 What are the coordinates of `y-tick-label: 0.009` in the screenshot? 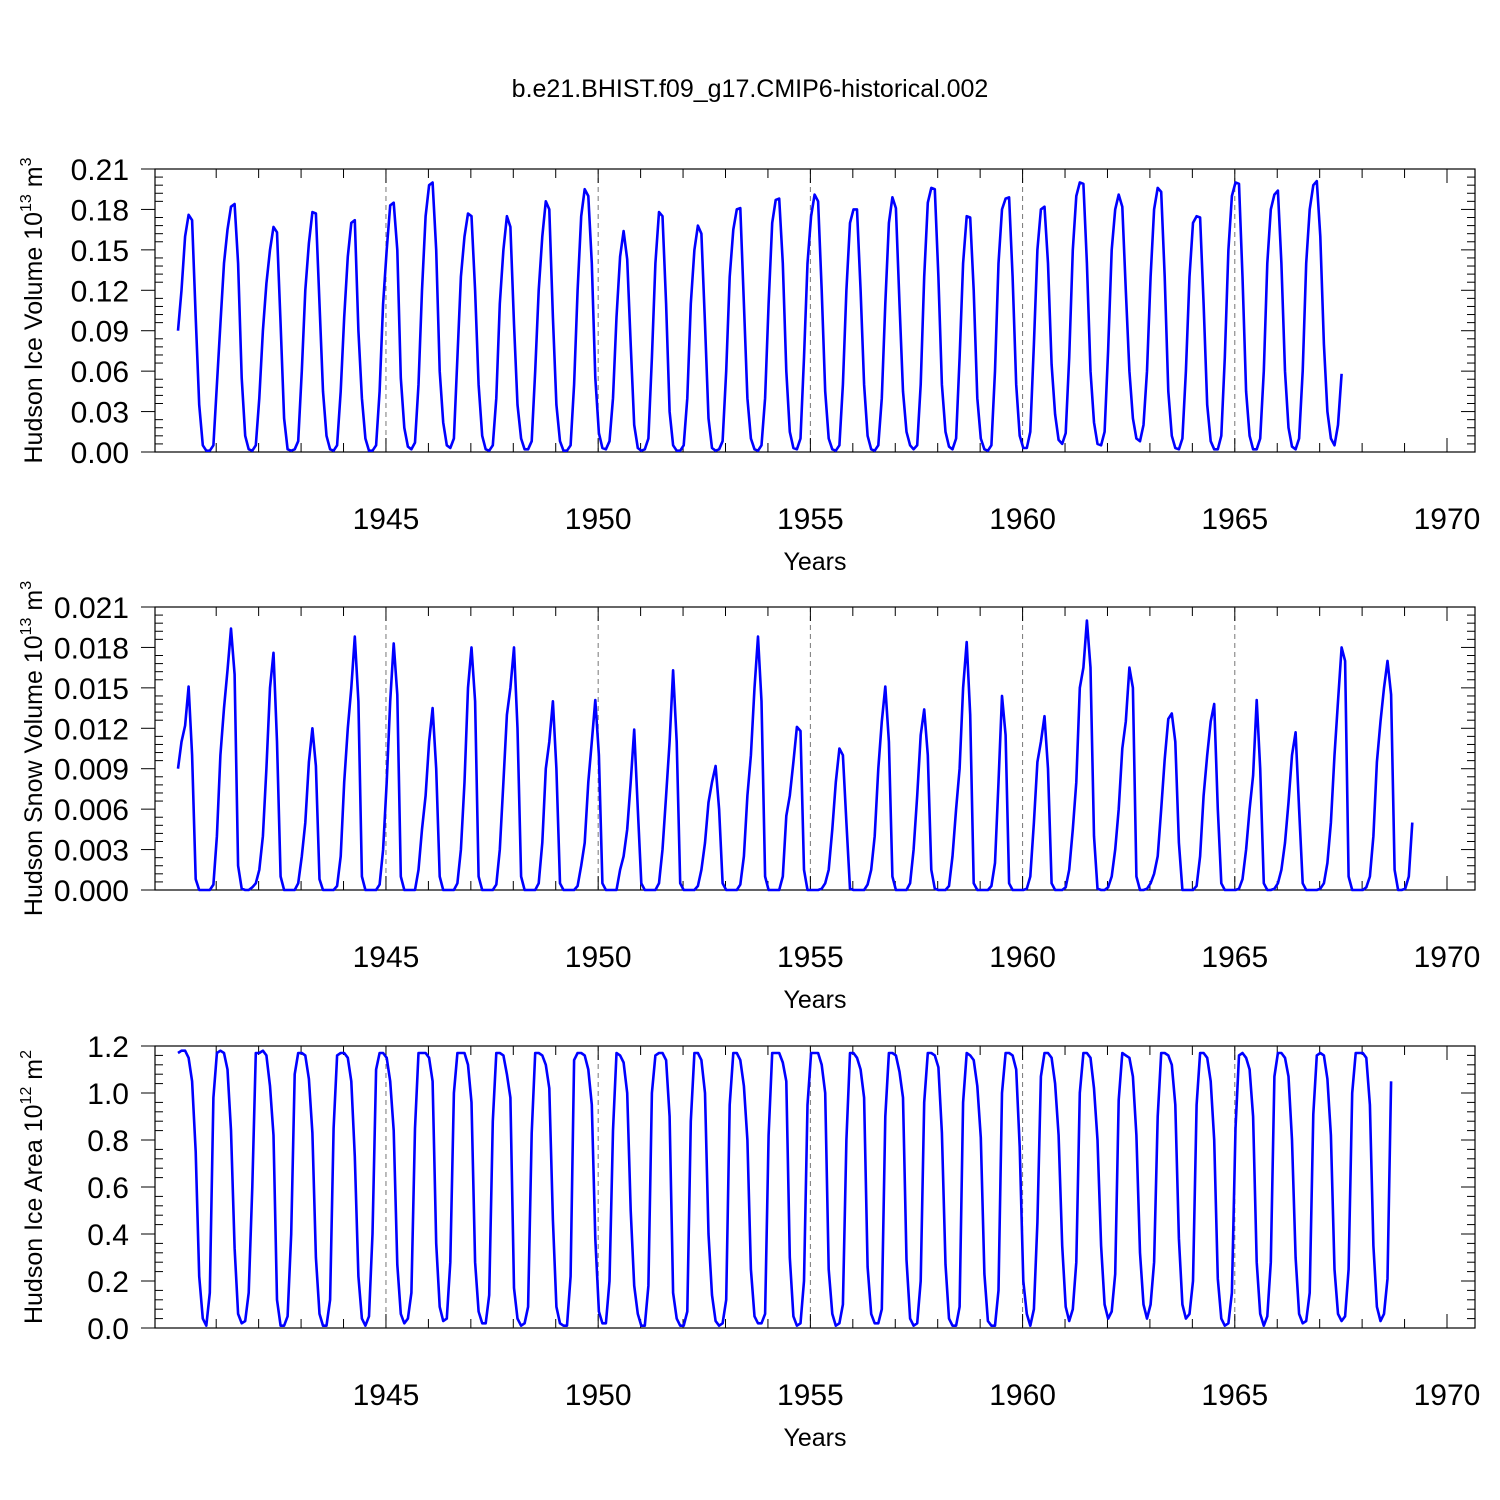 It's located at (91, 770).